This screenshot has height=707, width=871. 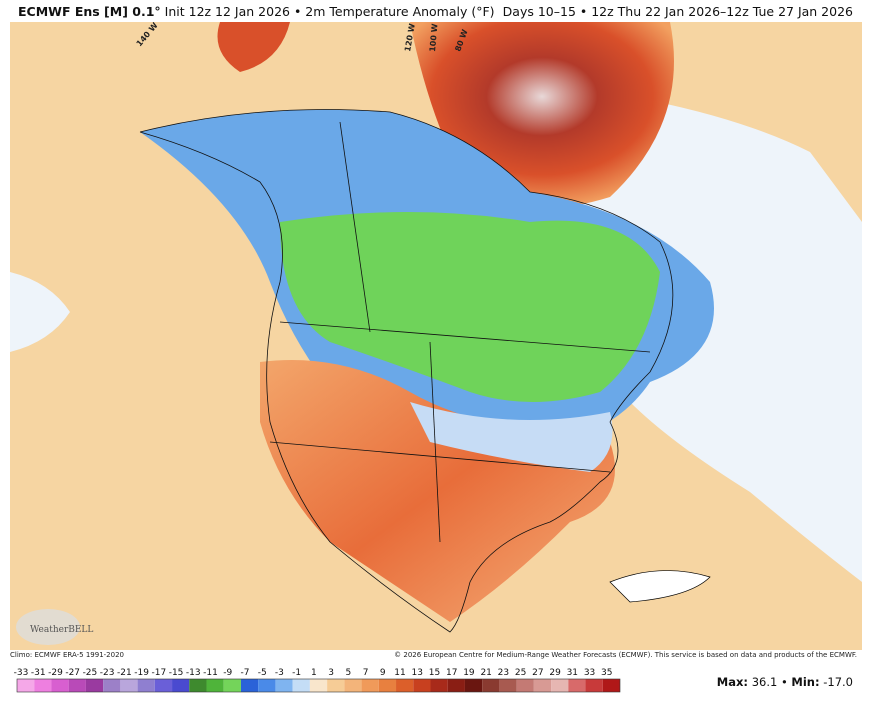 What do you see at coordinates (470, 307) in the screenshot?
I see `cold-core` at bounding box center [470, 307].